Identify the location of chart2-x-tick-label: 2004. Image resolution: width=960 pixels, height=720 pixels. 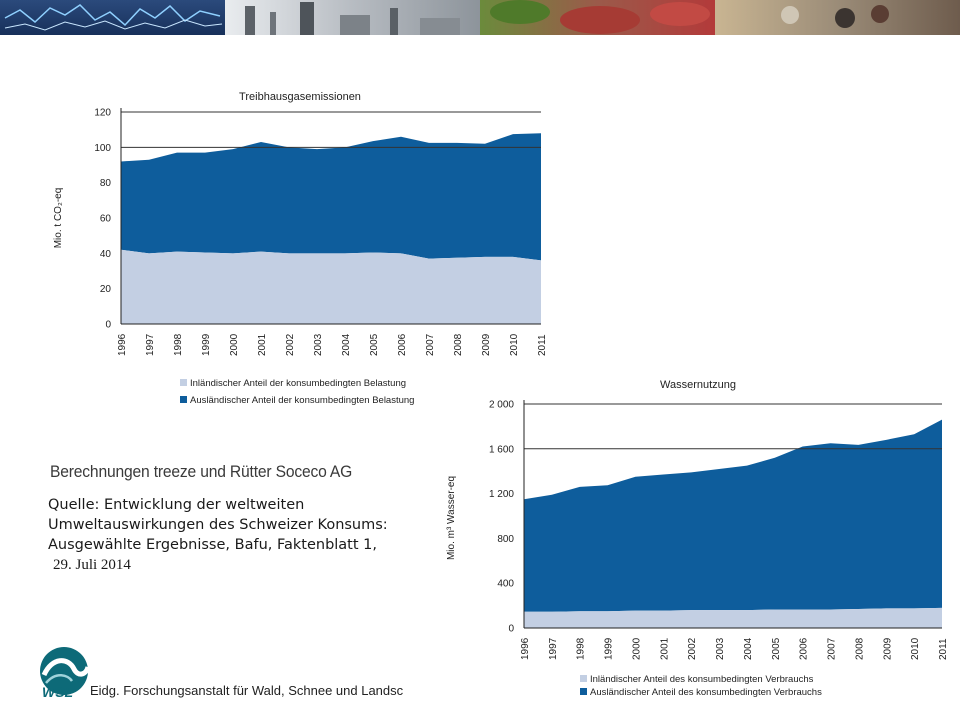
(748, 648).